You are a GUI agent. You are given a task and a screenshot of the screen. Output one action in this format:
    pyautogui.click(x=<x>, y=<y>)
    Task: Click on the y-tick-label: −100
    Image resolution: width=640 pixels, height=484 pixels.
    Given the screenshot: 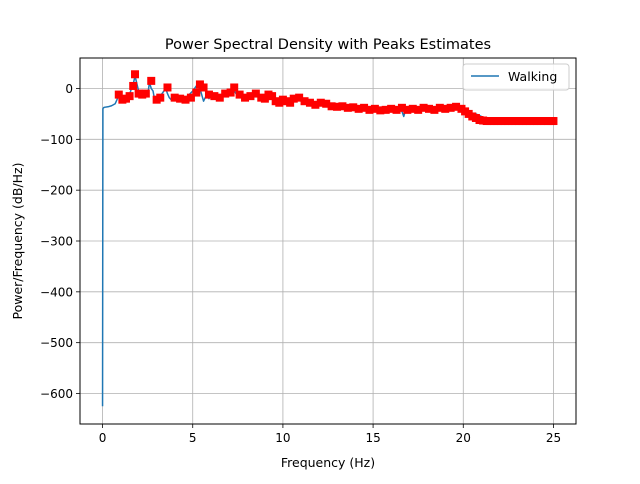 What is the action you would take?
    pyautogui.click(x=56, y=140)
    